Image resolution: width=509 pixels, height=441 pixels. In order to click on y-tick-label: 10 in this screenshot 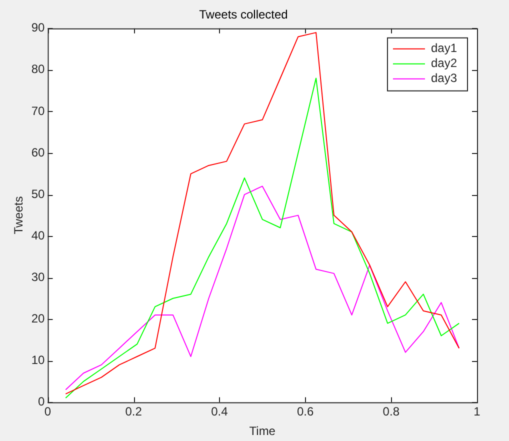, I will do `click(38, 359)`.